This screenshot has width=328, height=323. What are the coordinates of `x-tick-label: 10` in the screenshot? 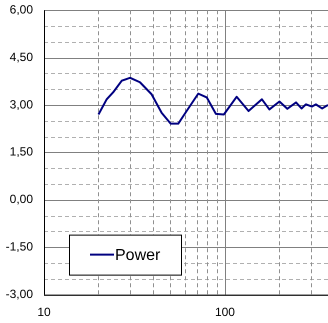 It's located at (44, 312).